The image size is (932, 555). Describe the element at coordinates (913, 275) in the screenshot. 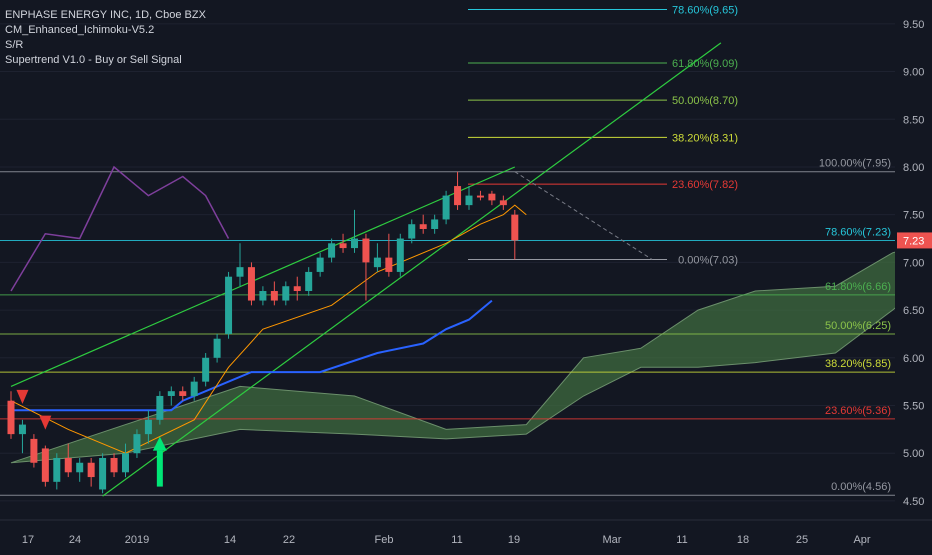

I see `price-axis-bg` at that location.